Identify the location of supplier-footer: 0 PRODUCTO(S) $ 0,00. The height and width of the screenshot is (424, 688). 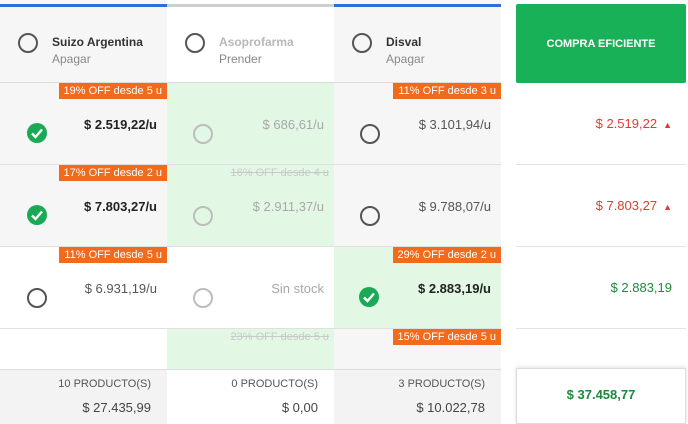
(250, 396).